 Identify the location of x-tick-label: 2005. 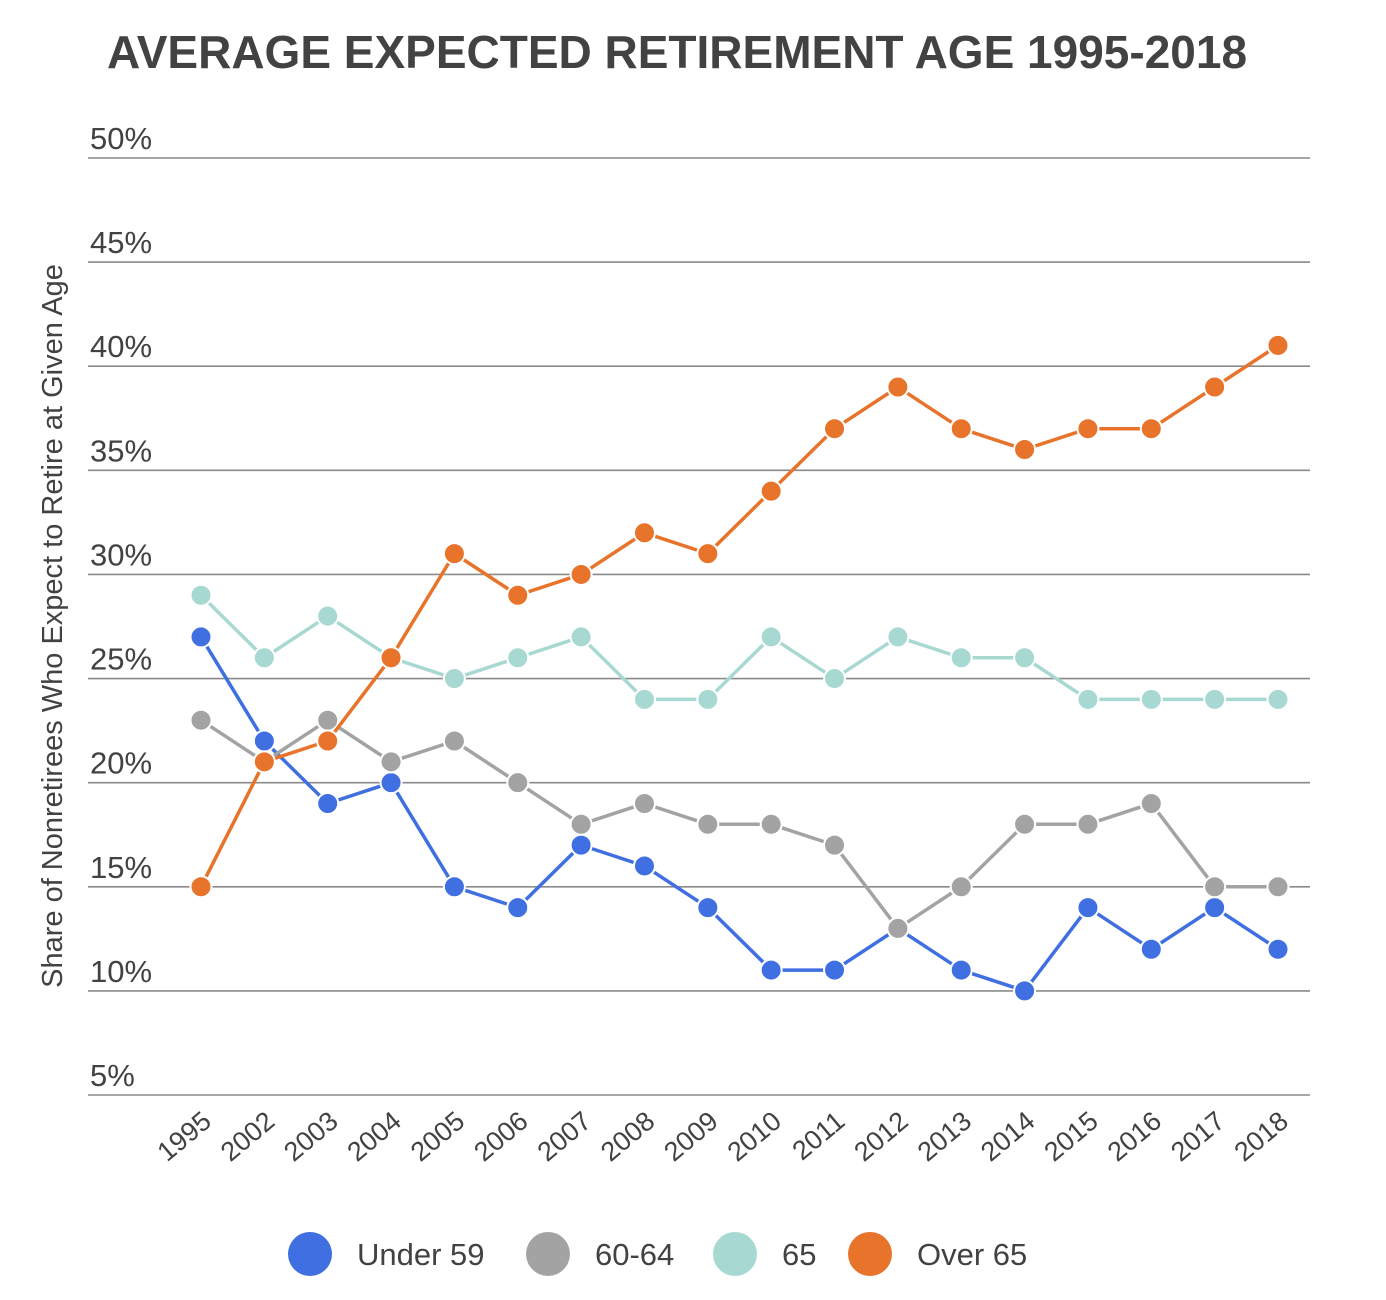
(437, 1137).